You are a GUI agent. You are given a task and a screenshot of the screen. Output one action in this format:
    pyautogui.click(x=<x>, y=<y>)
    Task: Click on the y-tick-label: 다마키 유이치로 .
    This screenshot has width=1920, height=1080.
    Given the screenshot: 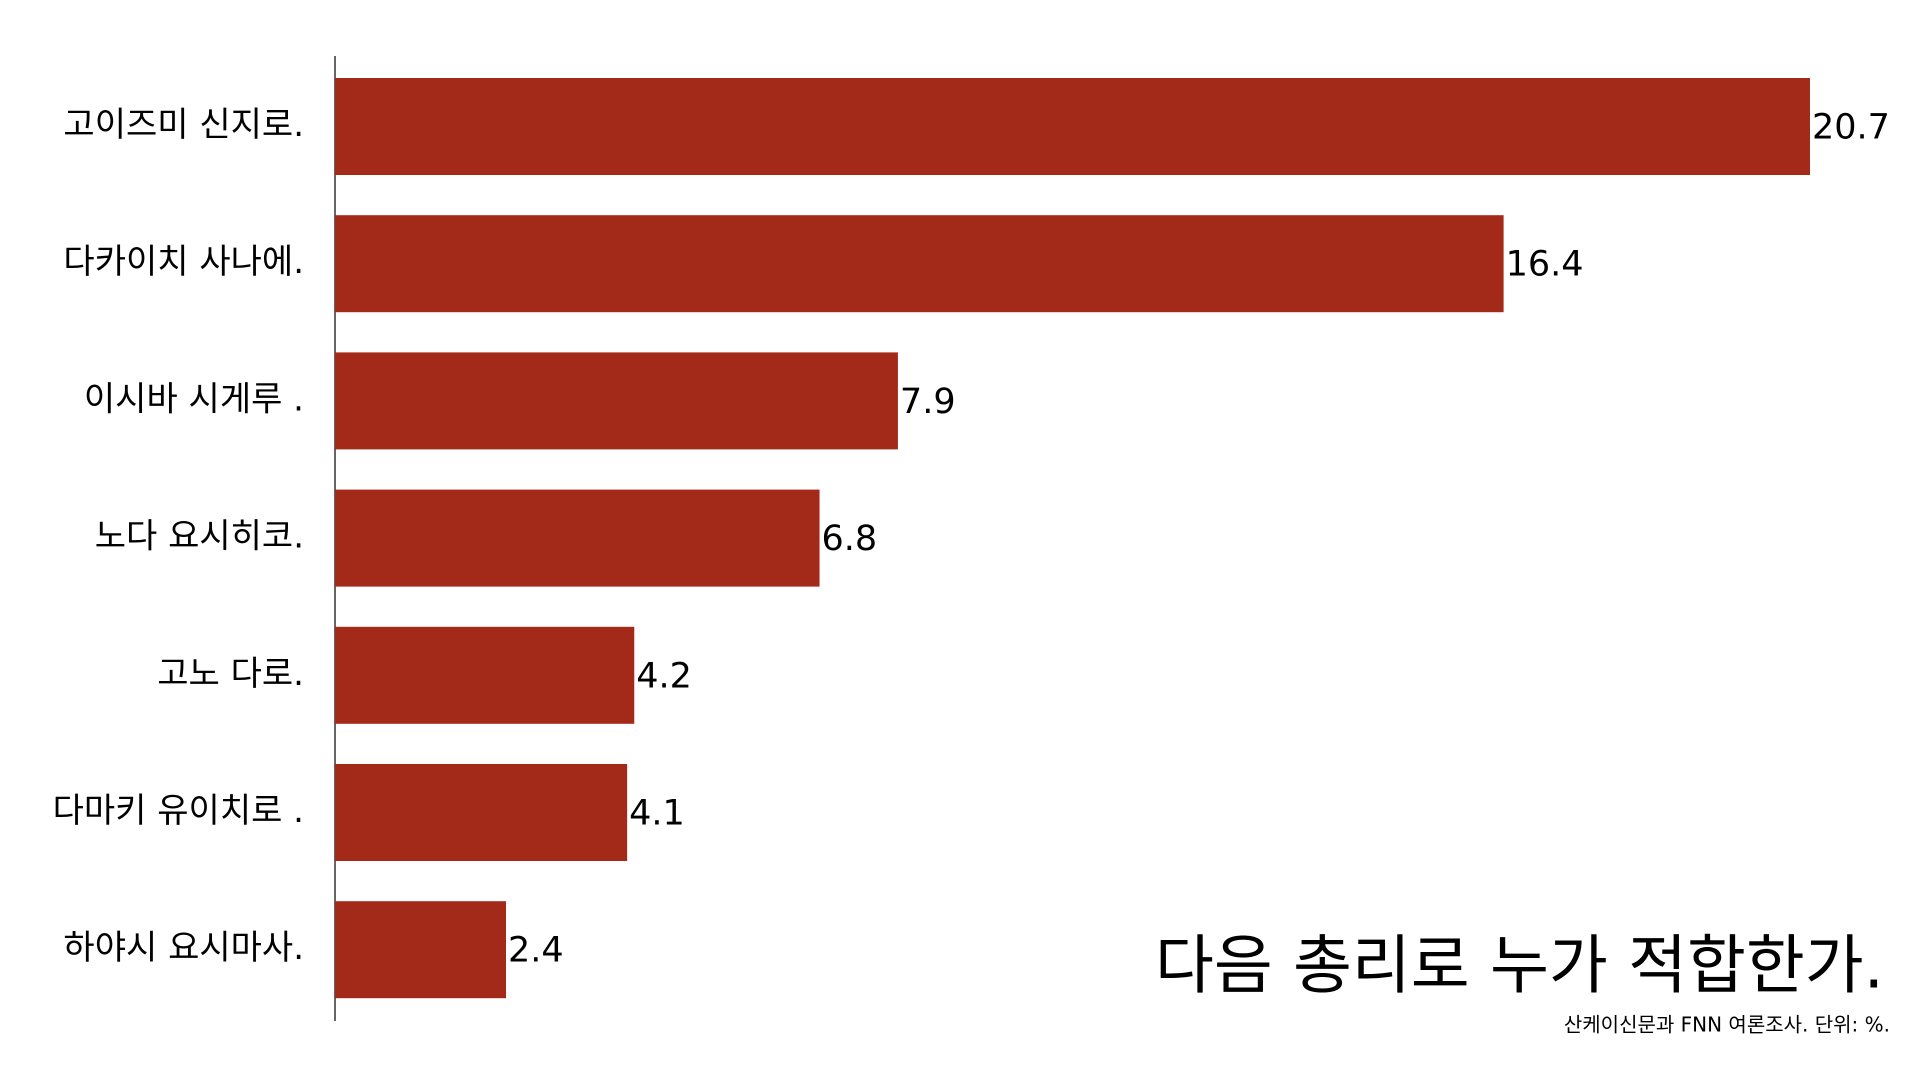 What is the action you would take?
    pyautogui.click(x=178, y=811)
    